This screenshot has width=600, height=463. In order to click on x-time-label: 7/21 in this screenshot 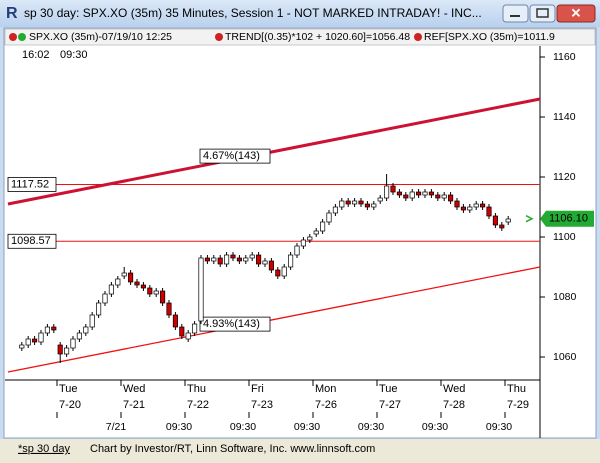, I will do `click(116, 427)`.